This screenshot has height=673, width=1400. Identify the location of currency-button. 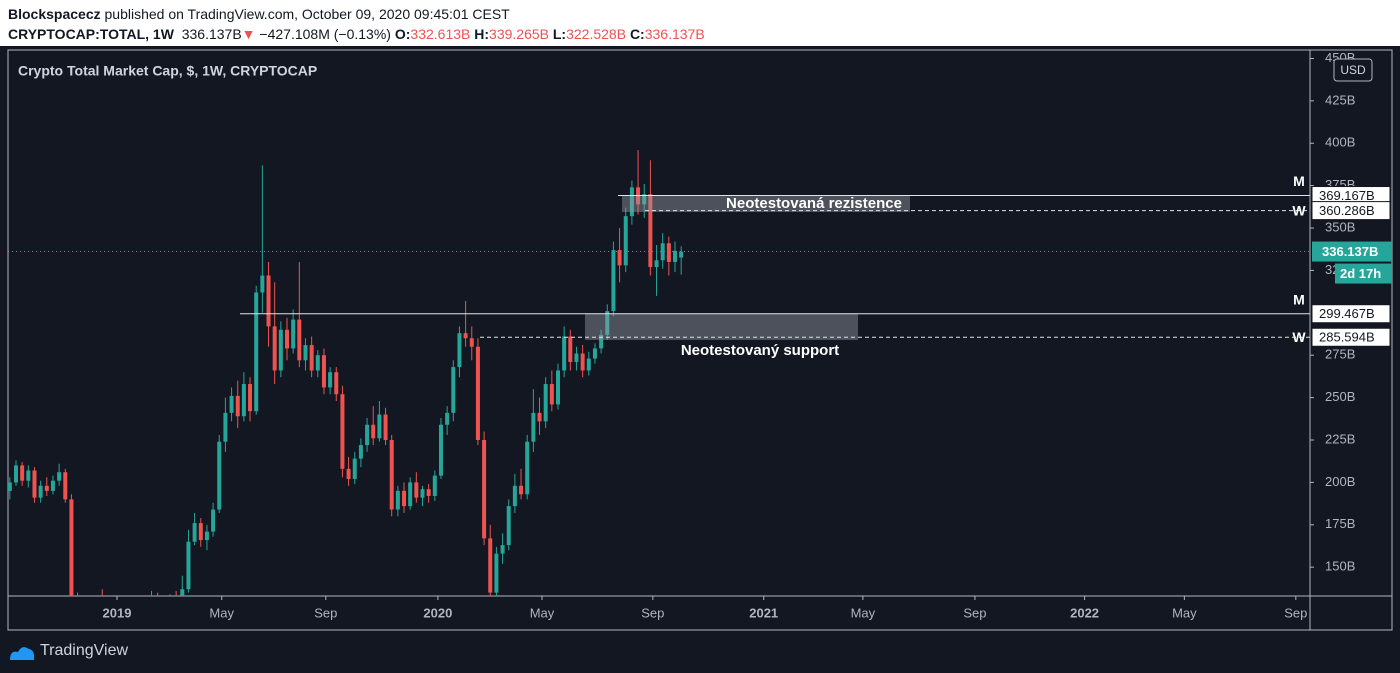
(1353, 70).